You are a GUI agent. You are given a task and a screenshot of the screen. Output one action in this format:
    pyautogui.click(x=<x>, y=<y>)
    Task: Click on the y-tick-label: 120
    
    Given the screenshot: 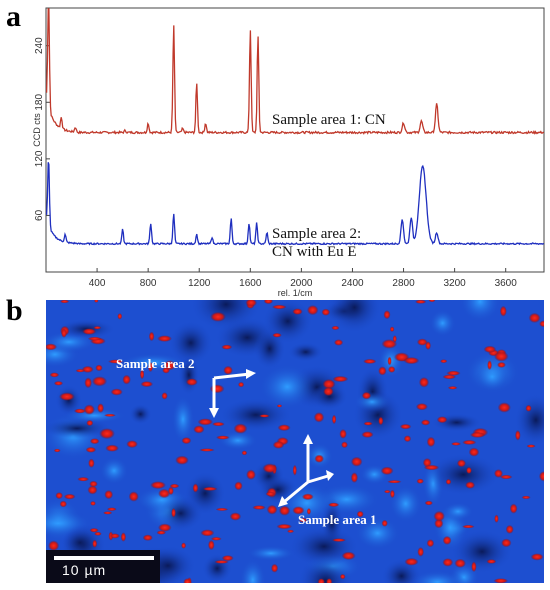 What is the action you would take?
    pyautogui.click(x=39, y=158)
    